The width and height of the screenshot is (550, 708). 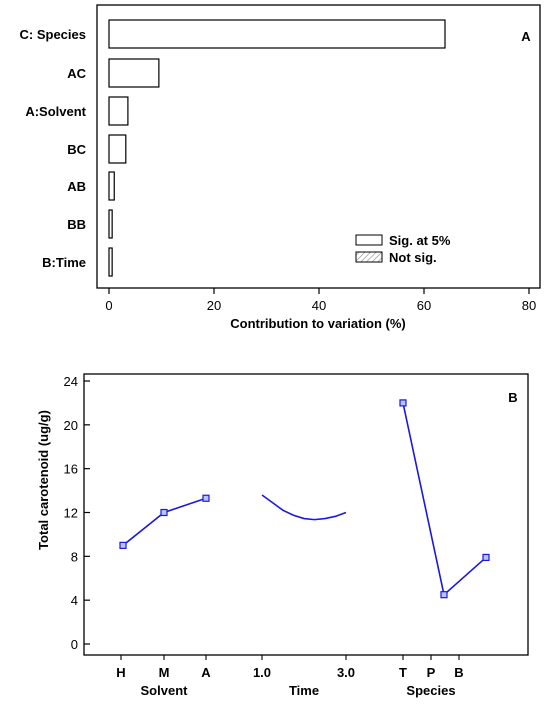 I want to click on factor-label: Species, so click(x=430, y=690).